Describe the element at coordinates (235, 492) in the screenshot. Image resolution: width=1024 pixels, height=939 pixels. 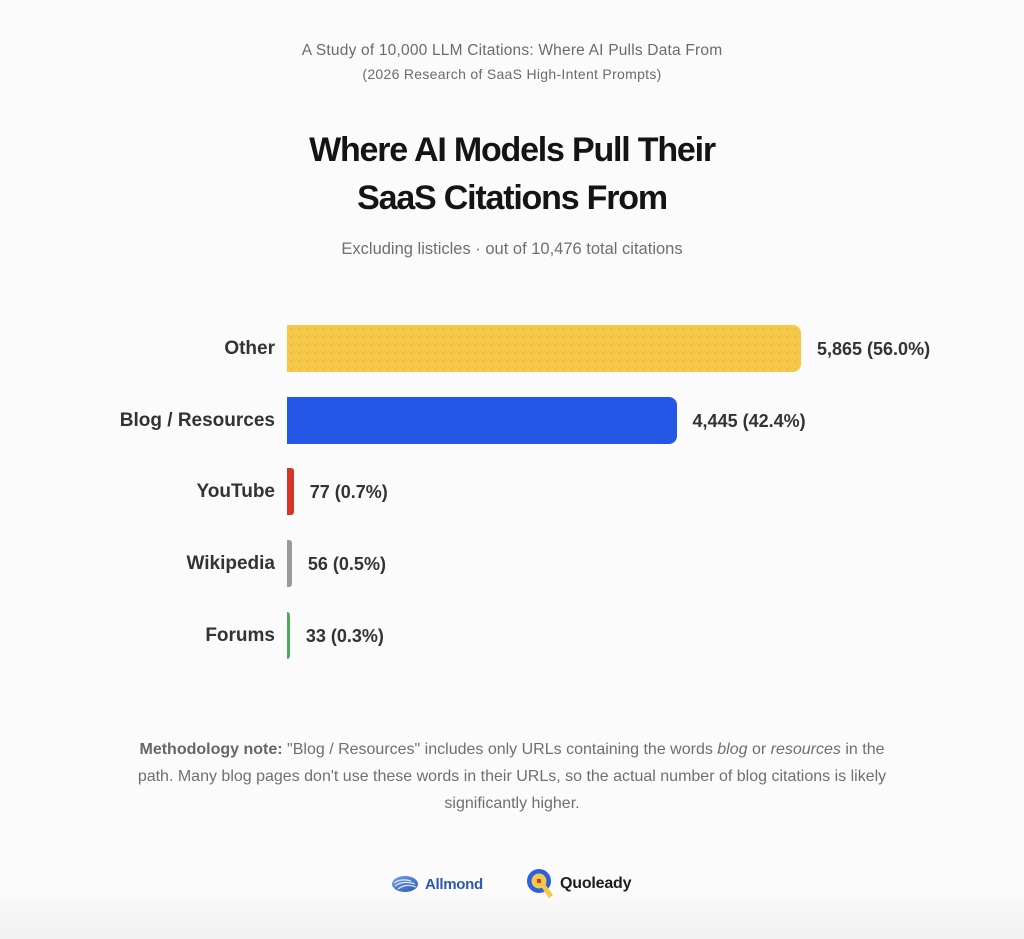
I see `category-label: YouTube` at that location.